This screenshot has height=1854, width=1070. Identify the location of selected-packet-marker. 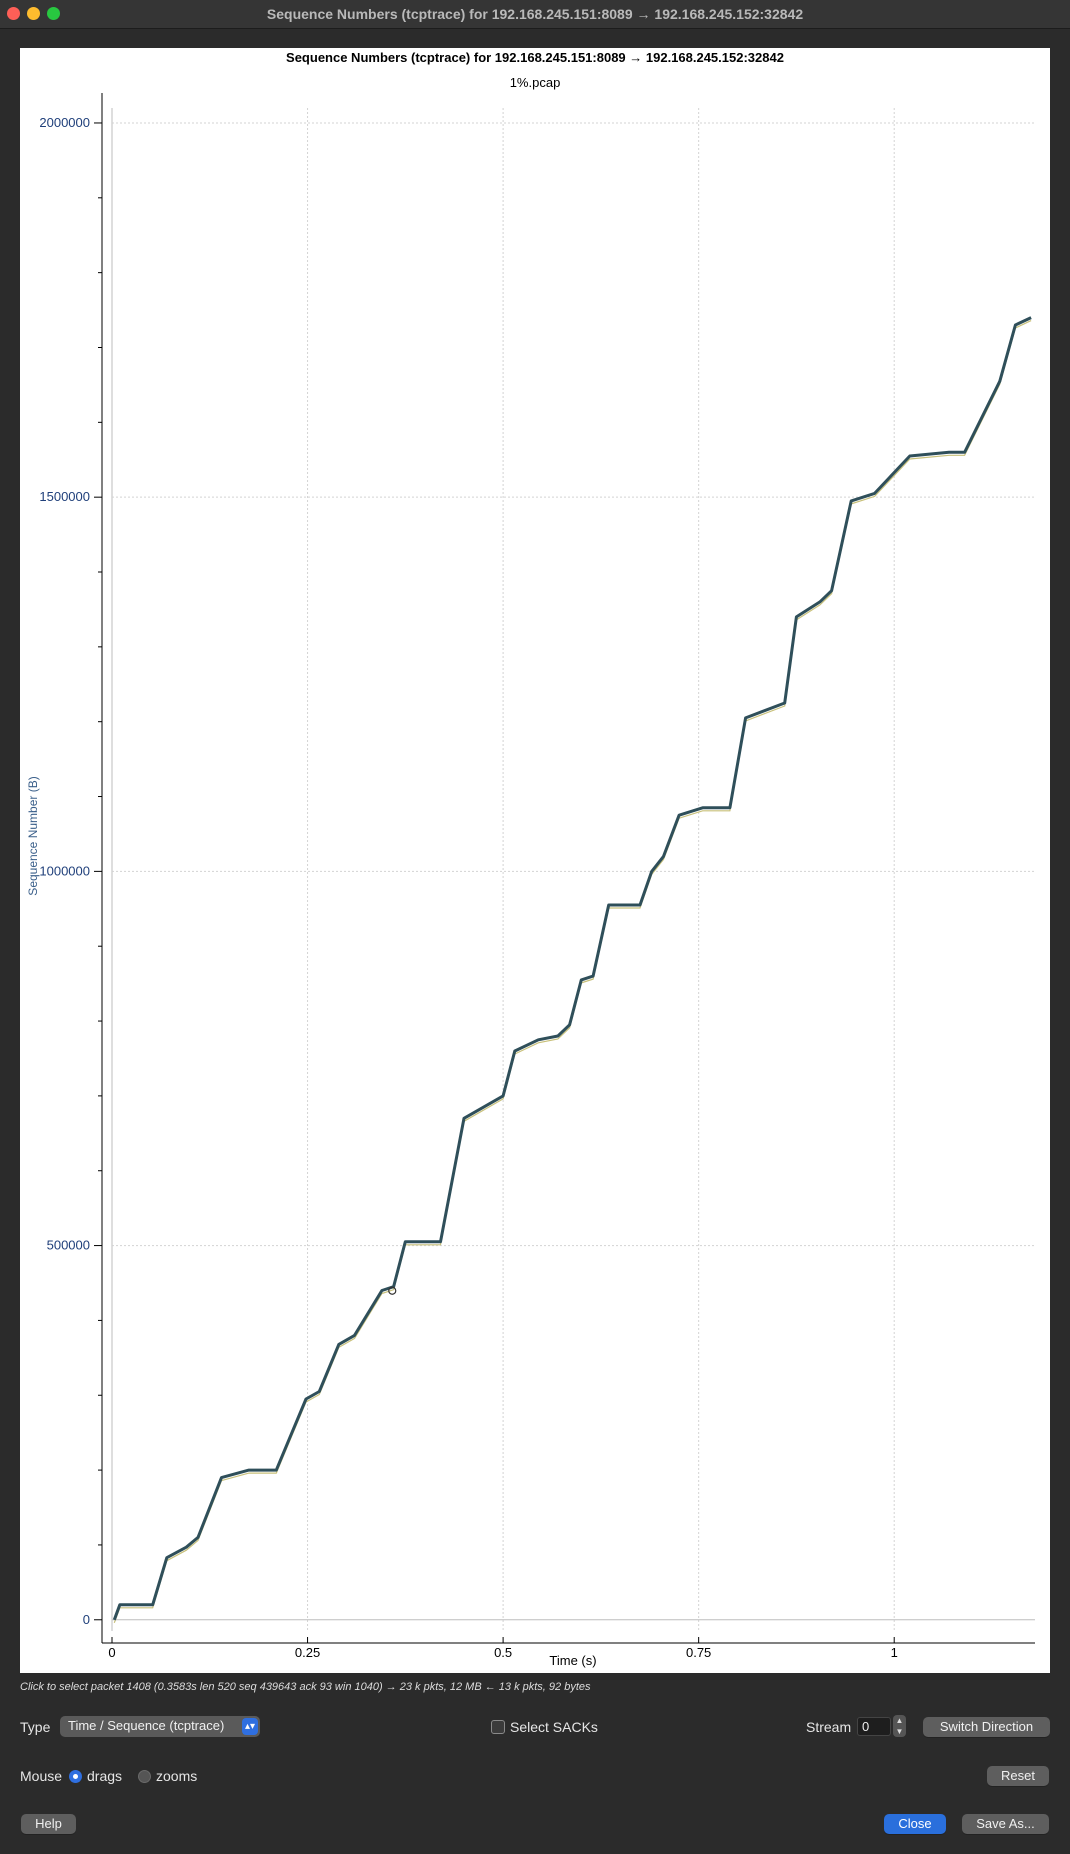
(392, 1290).